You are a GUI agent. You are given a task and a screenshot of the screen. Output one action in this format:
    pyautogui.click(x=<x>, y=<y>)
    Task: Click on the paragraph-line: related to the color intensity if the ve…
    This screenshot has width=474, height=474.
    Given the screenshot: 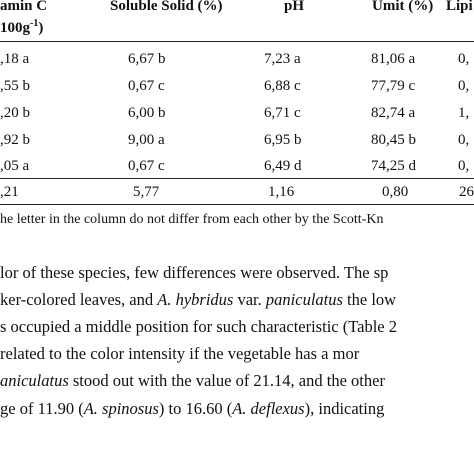 What is the action you would take?
    pyautogui.click(x=180, y=353)
    